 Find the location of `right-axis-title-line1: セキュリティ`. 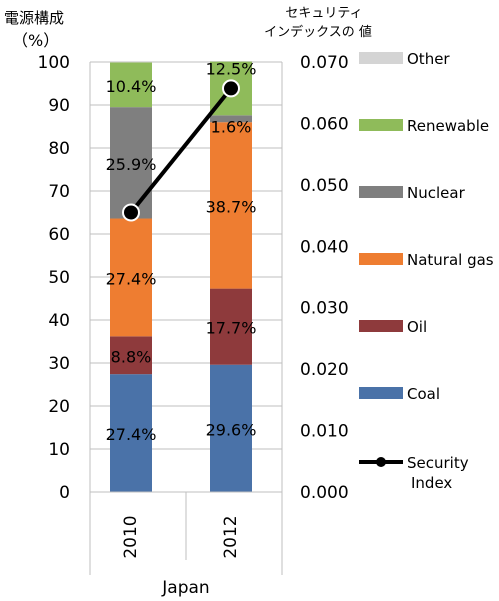

right-axis-title-line1: セキュリティ is located at coordinates (323, 13).